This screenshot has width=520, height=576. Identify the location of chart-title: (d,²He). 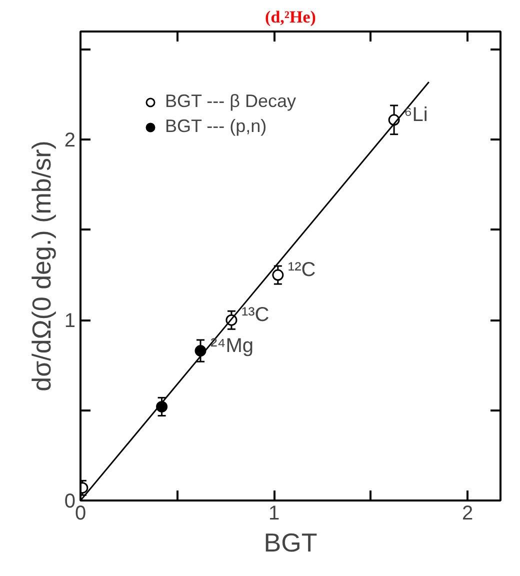
(290, 17).